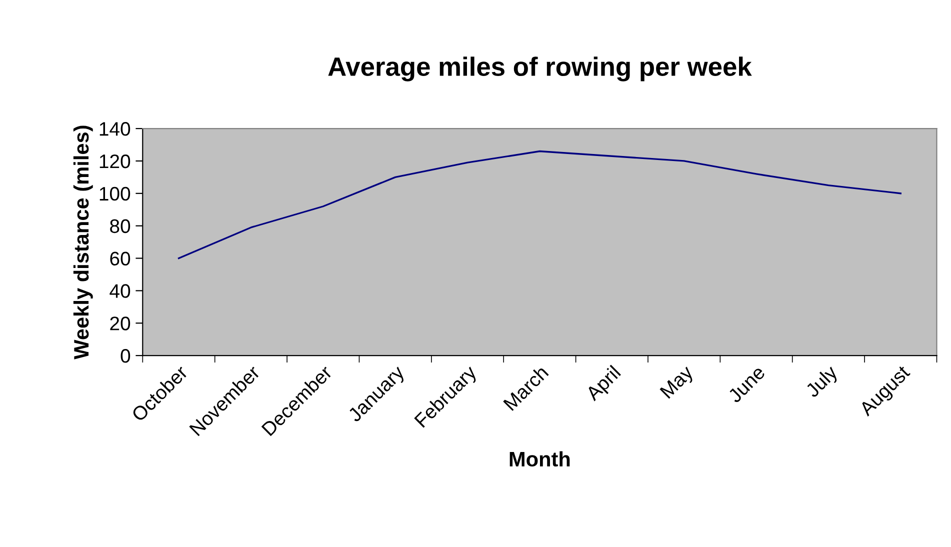 The width and height of the screenshot is (951, 547). I want to click on x-tick-label: July, so click(823, 382).